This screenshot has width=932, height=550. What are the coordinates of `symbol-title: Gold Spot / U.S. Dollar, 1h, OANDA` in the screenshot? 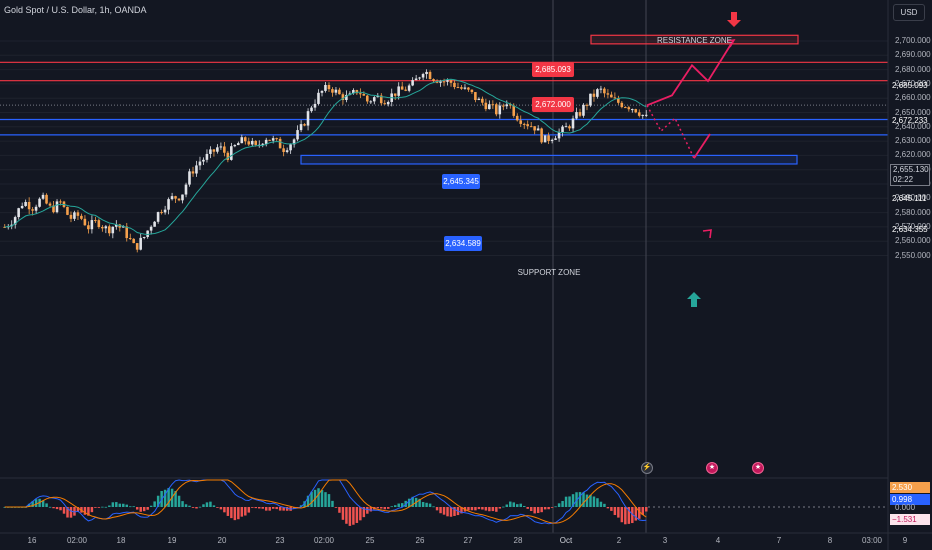 It's located at (75, 10).